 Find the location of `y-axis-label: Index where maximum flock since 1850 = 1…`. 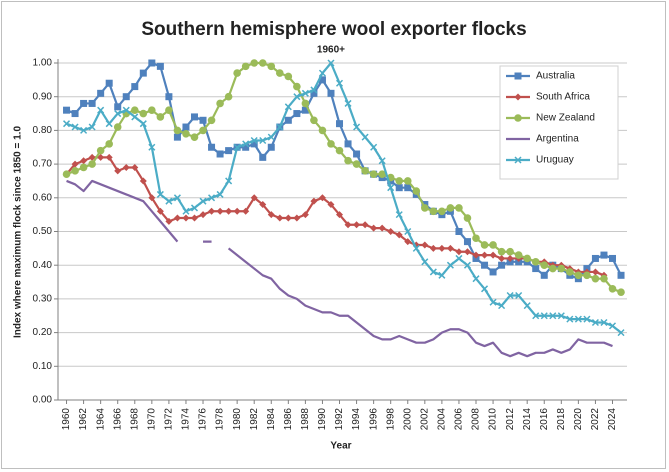

y-axis-label: Index where maximum flock since 1850 = 1… is located at coordinates (18, 232).